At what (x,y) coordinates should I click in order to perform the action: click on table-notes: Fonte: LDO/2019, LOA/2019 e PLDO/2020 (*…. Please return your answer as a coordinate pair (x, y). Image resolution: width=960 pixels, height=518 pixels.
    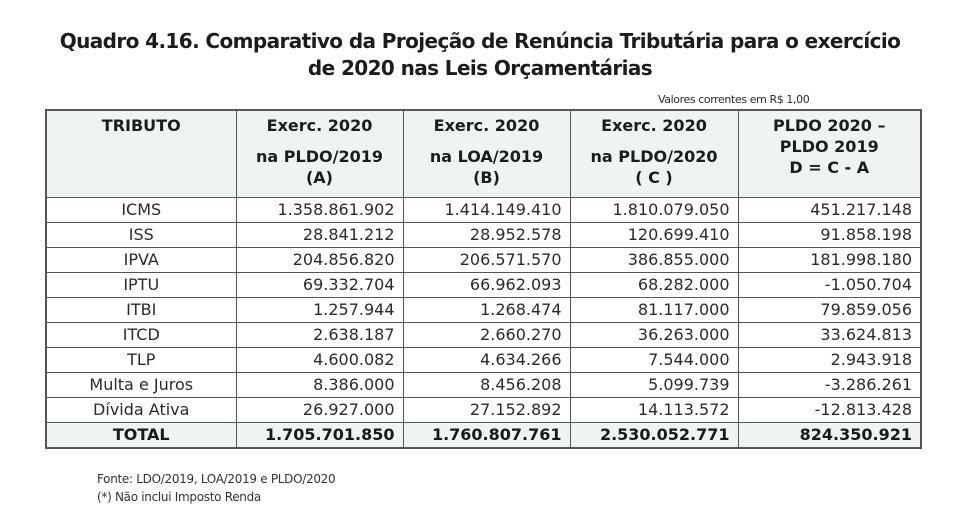
    Looking at the image, I should click on (216, 488).